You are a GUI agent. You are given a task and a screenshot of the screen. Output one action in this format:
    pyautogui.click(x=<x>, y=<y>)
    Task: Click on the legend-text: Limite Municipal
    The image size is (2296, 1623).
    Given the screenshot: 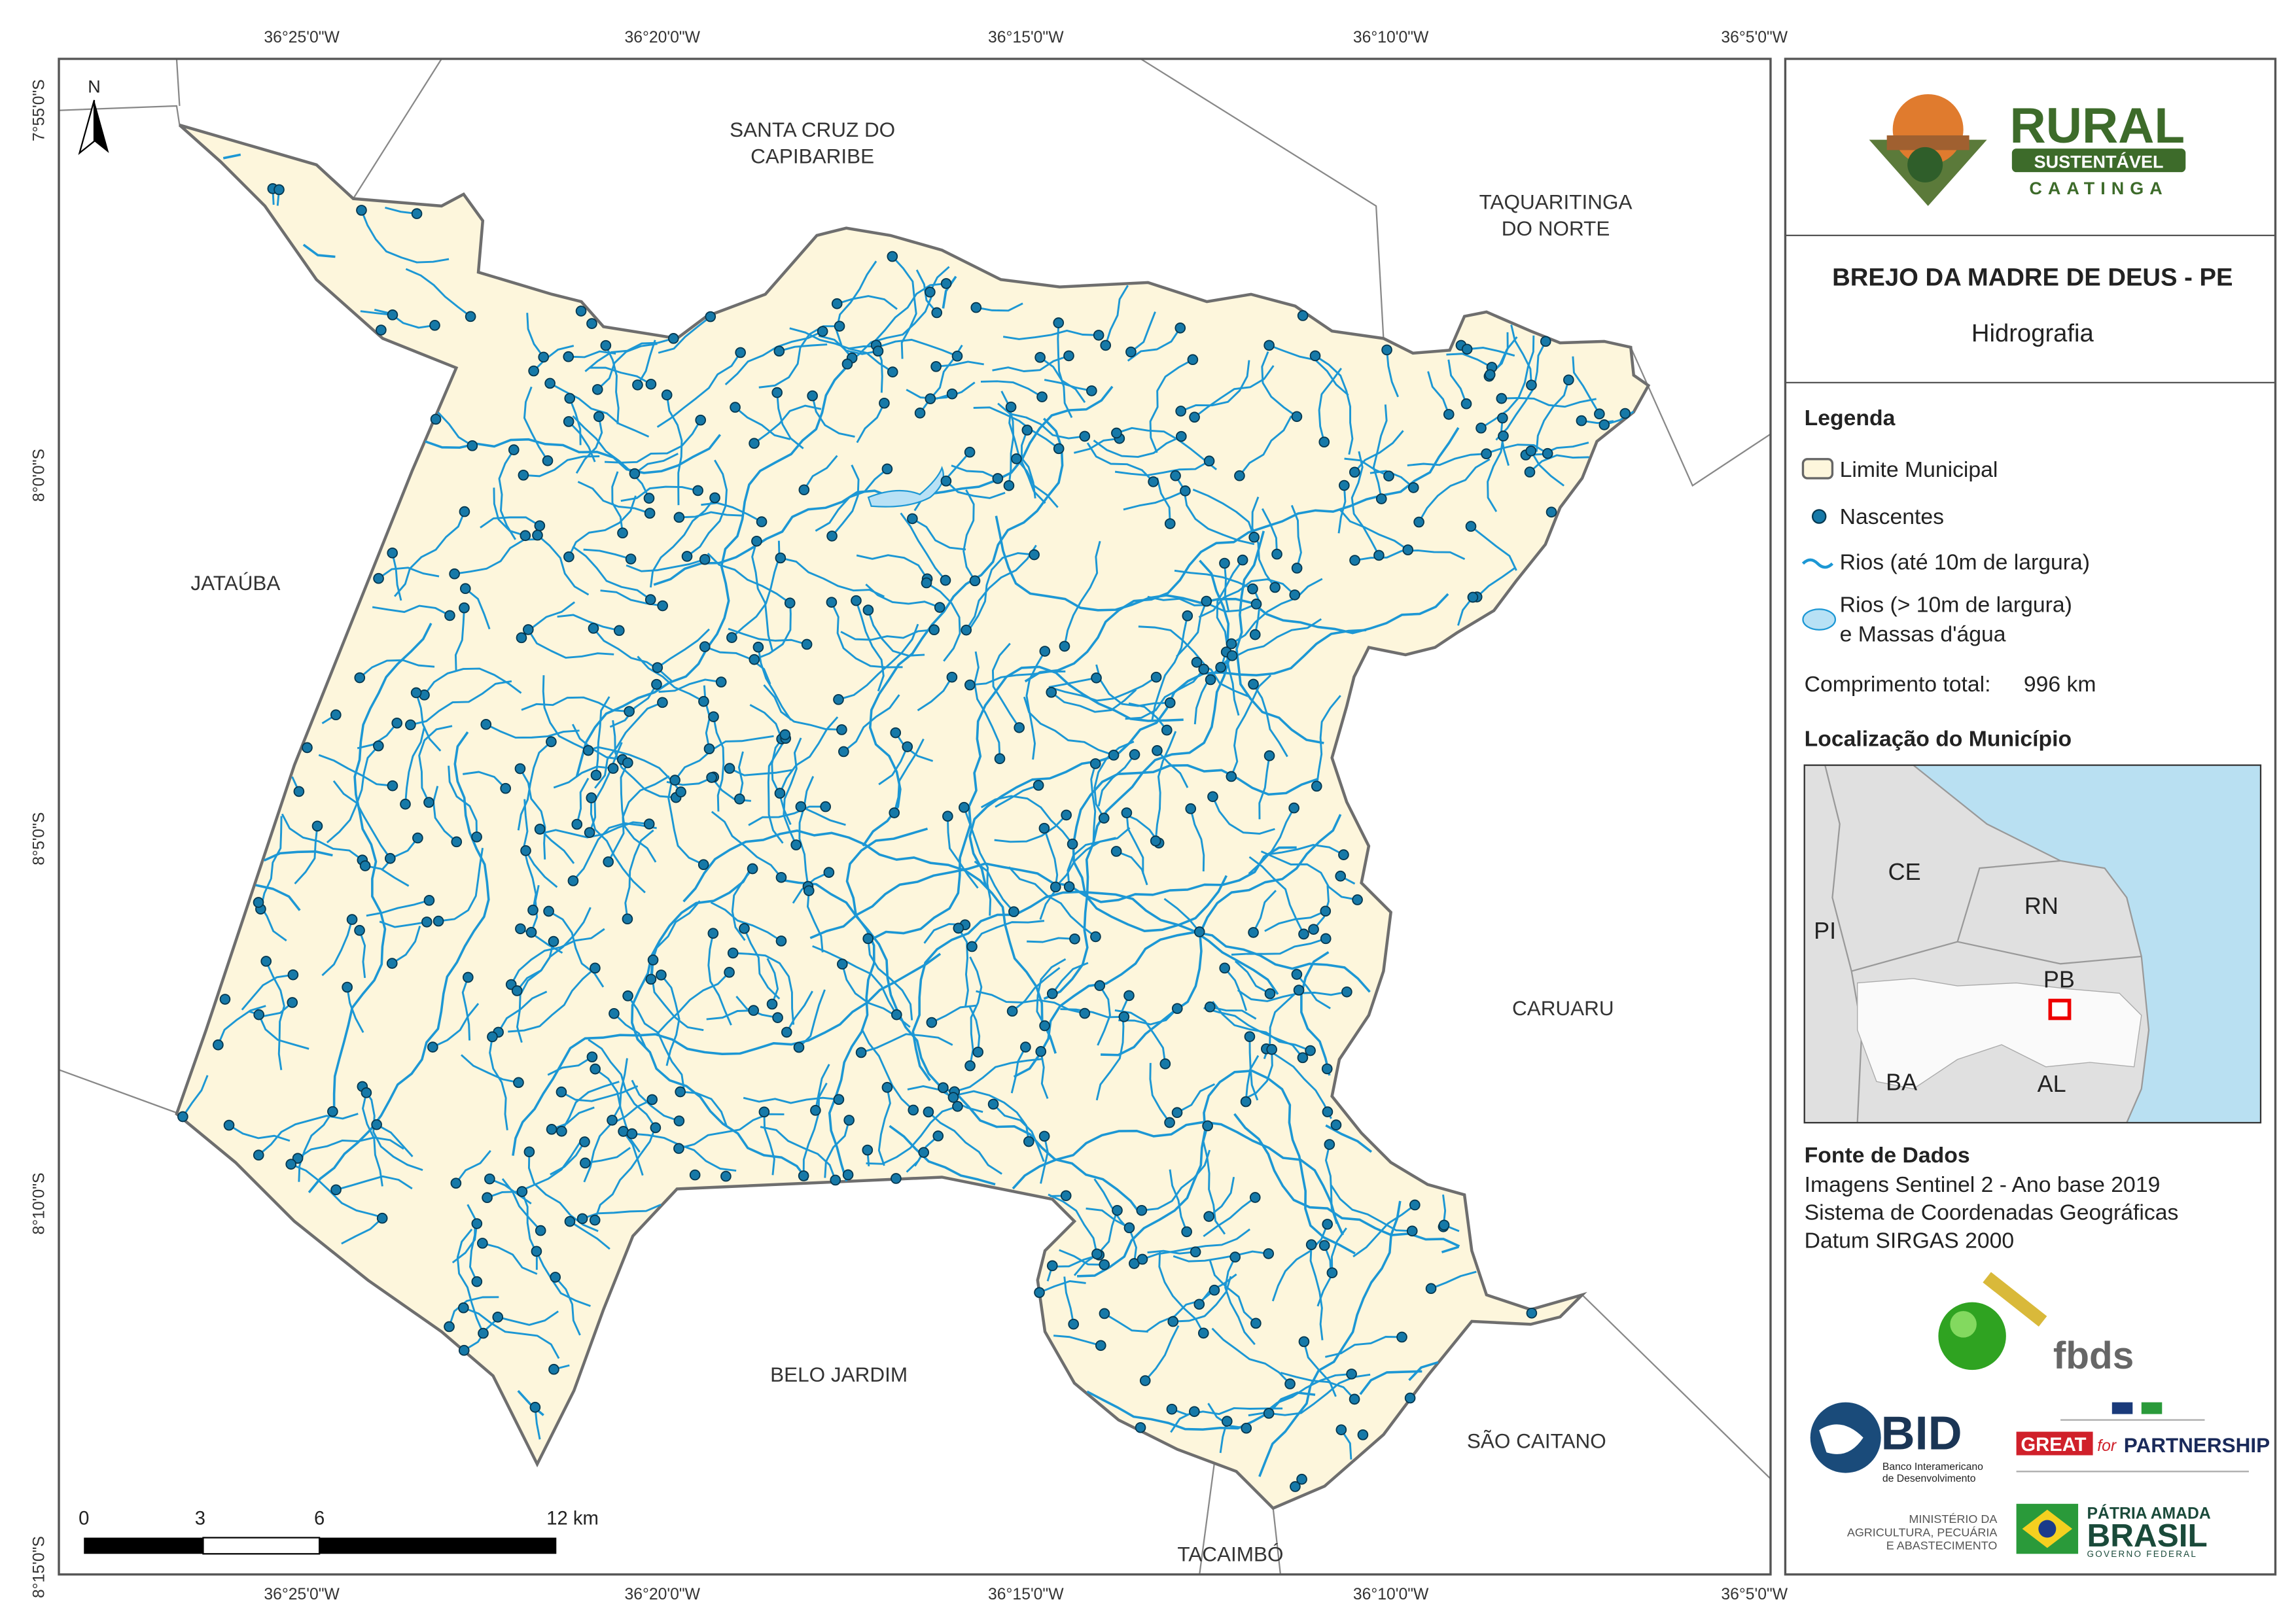 What is the action you would take?
    pyautogui.click(x=1919, y=469)
    